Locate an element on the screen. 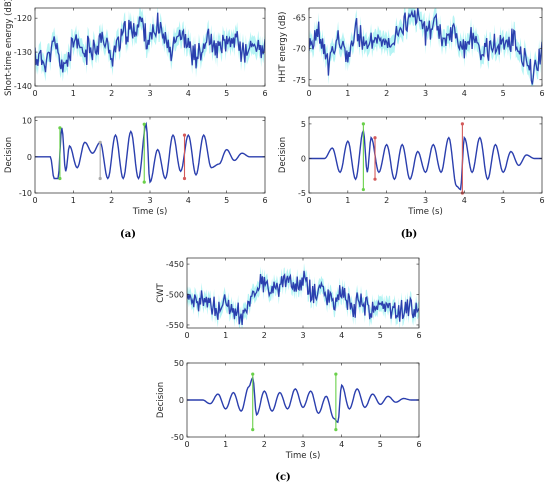 The width and height of the screenshot is (550, 486). y-tick-label: -500 is located at coordinates (175, 295).